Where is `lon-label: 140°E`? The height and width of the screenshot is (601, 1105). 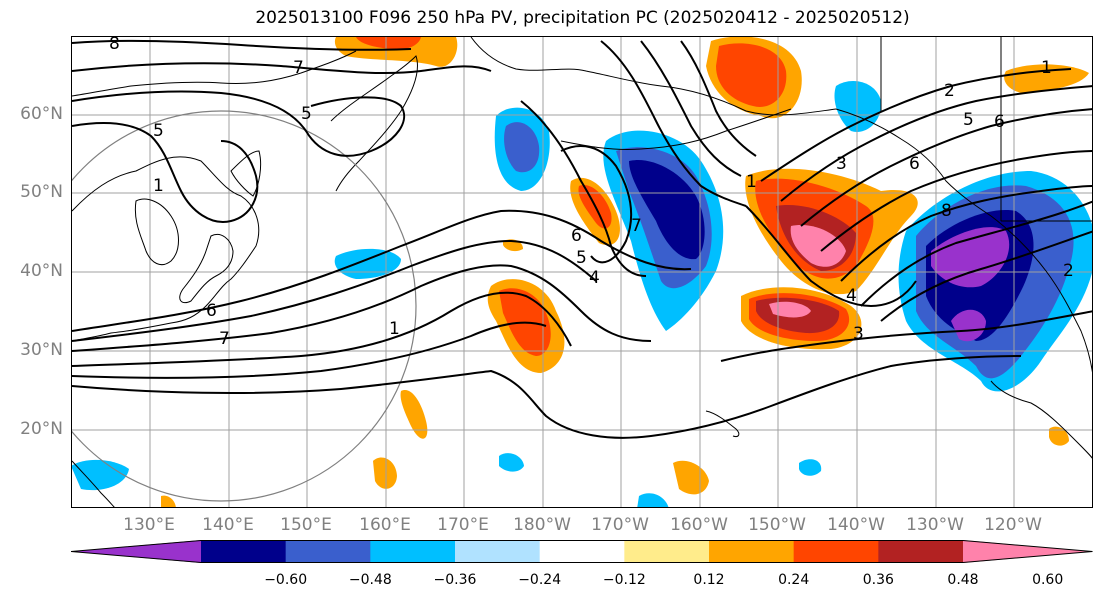
lon-label: 140°E is located at coordinates (228, 525).